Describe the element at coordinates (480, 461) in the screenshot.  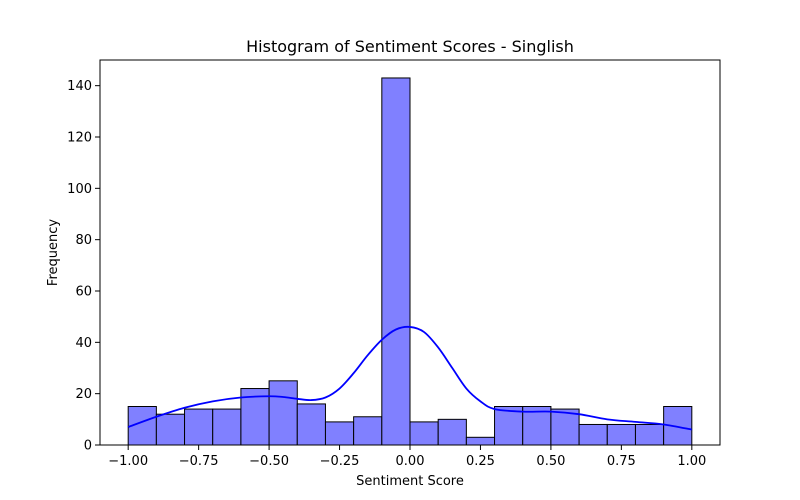
I see `x-tick-label: 0.25` at that location.